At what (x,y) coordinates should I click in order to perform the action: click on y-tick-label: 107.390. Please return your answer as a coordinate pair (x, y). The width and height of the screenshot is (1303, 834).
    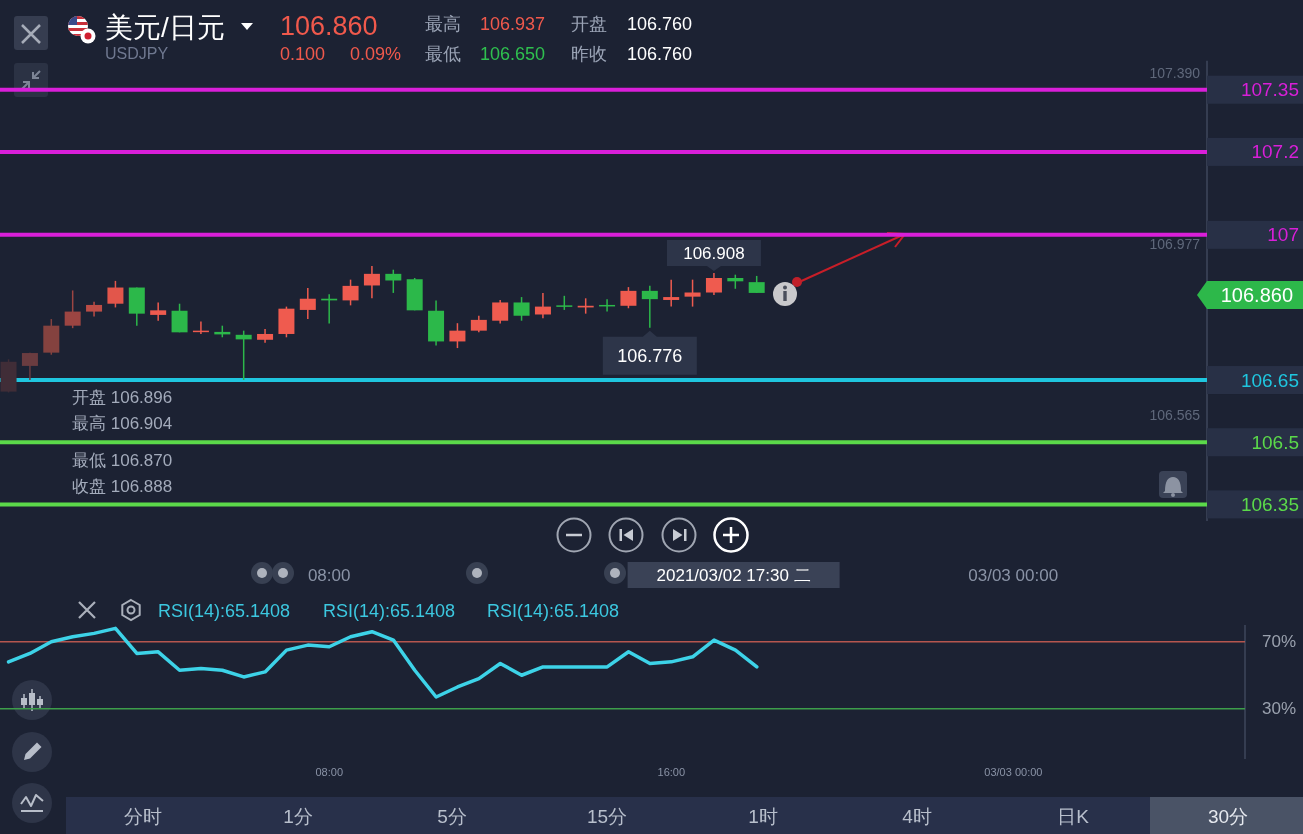
    Looking at the image, I should click on (1175, 73).